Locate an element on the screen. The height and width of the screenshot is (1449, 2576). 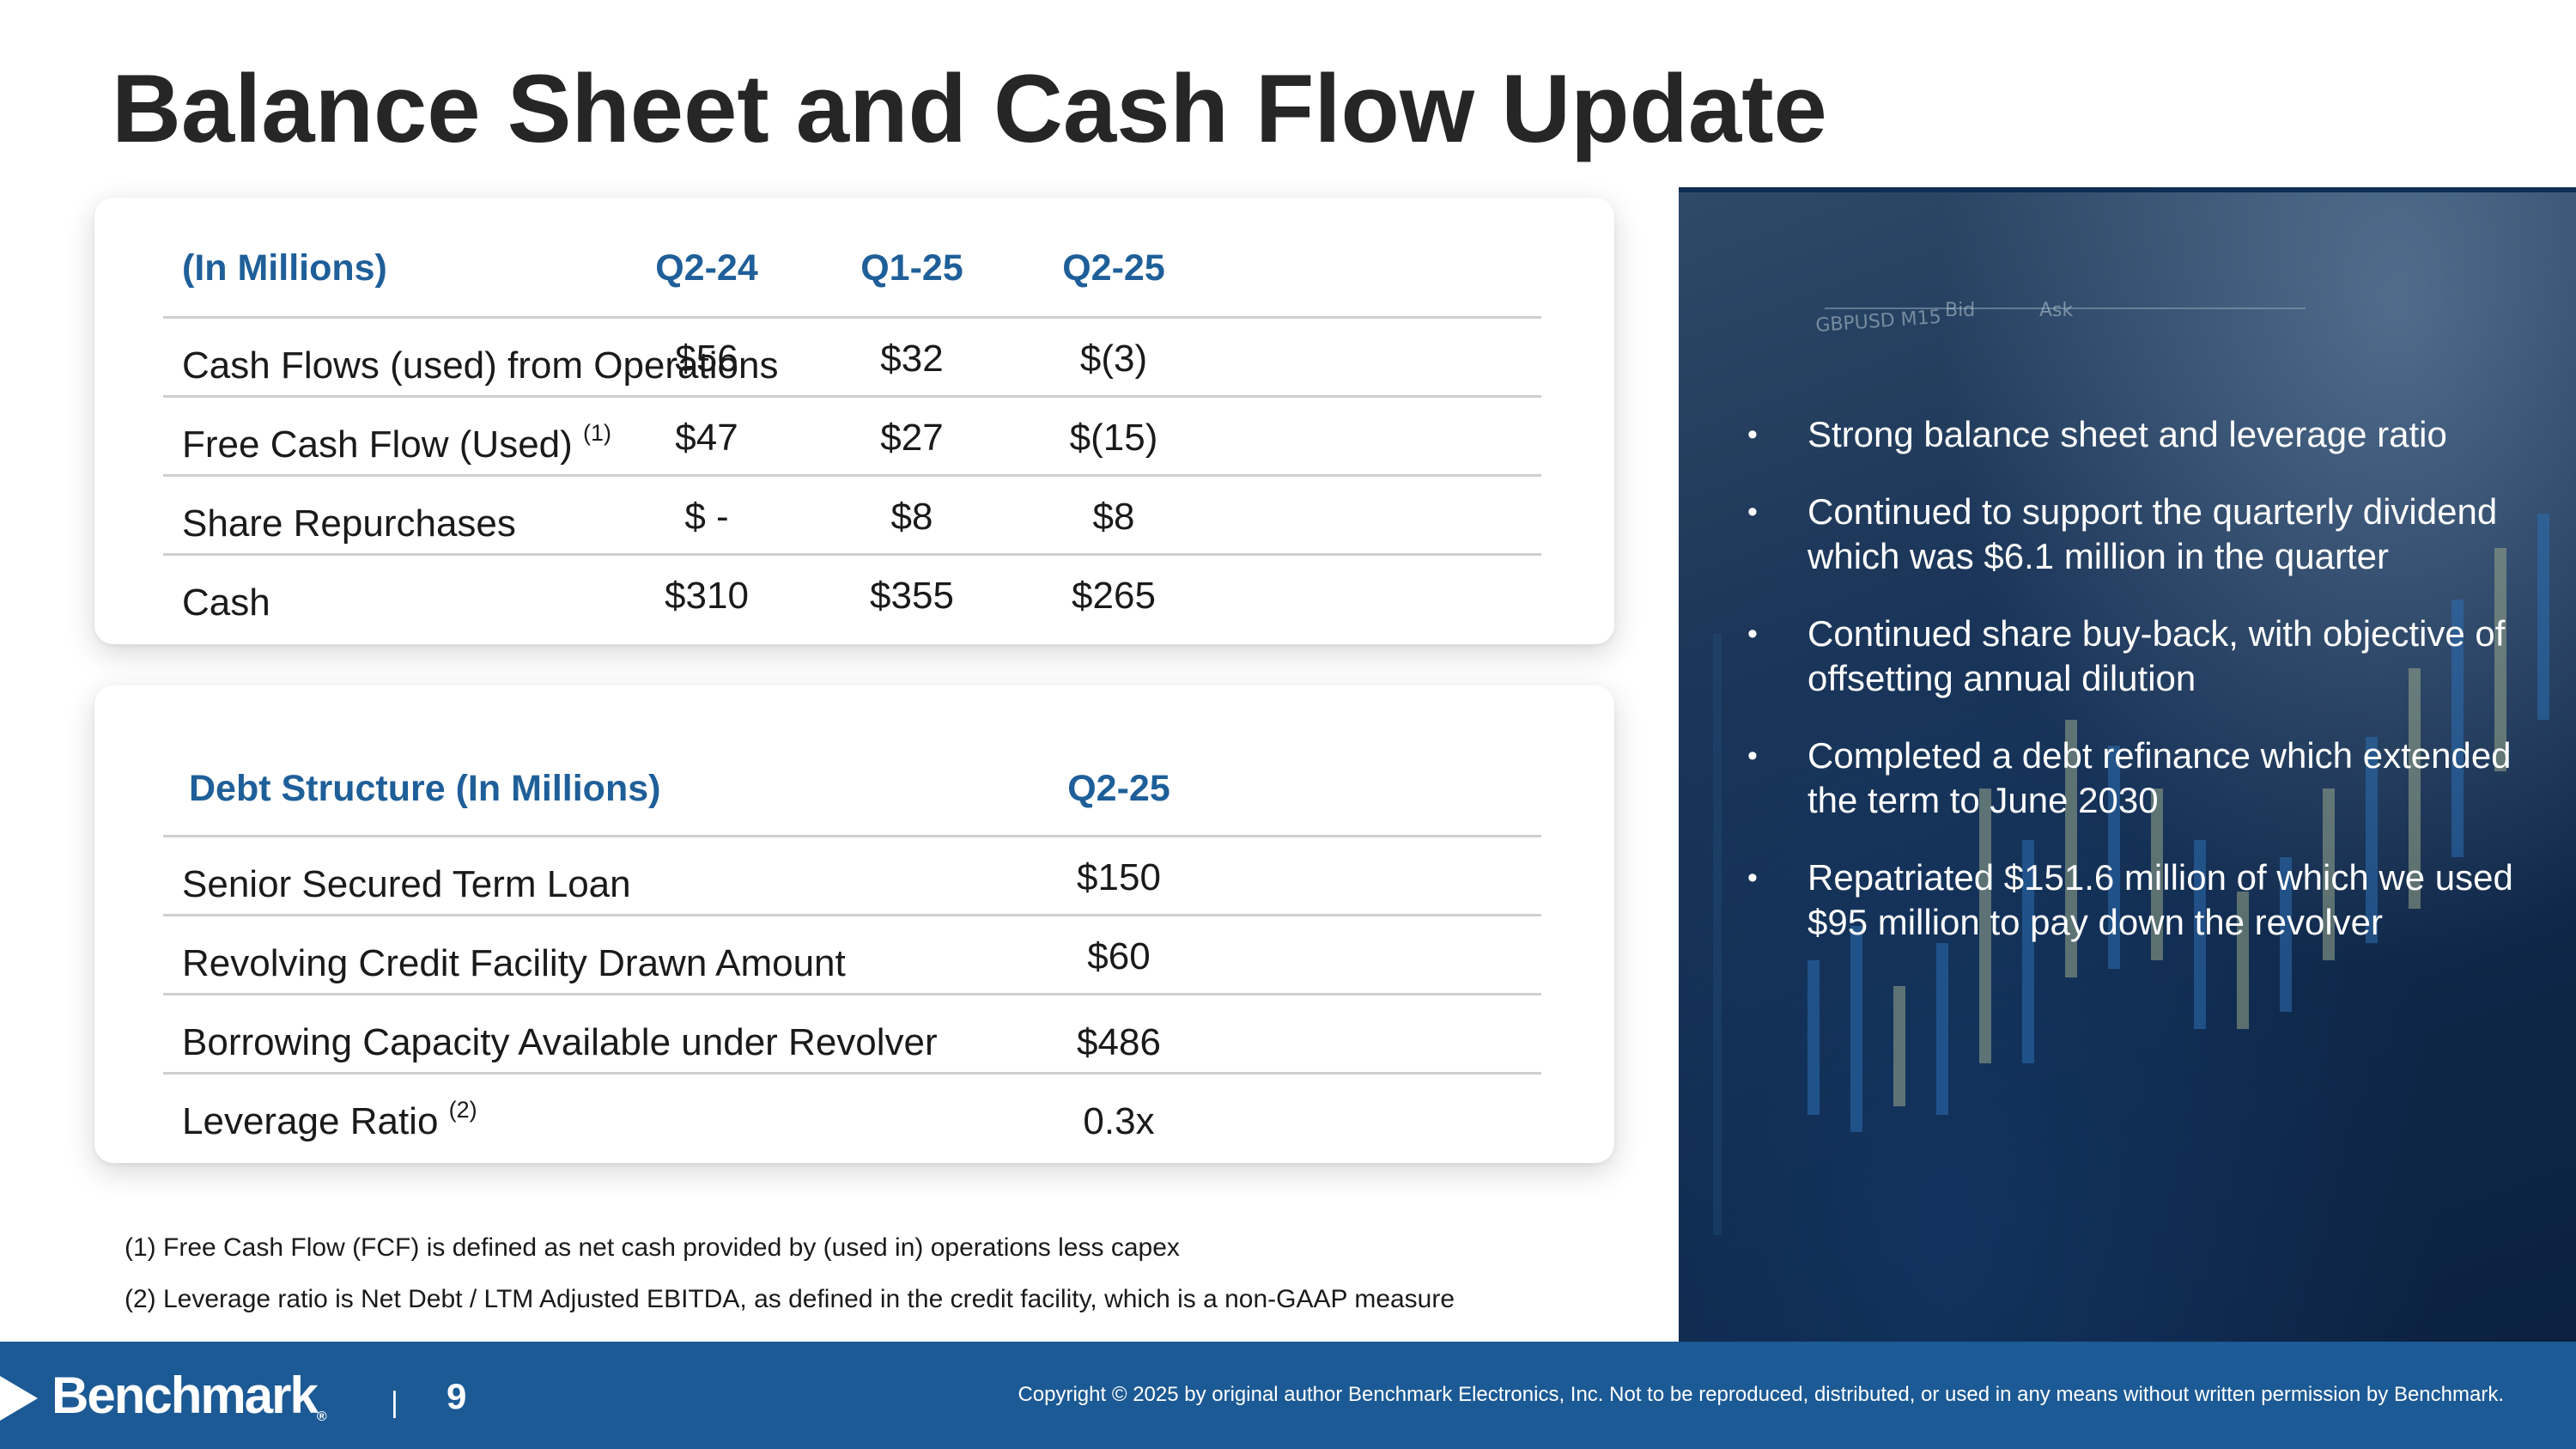
row-value: $150 is located at coordinates (1119, 877).